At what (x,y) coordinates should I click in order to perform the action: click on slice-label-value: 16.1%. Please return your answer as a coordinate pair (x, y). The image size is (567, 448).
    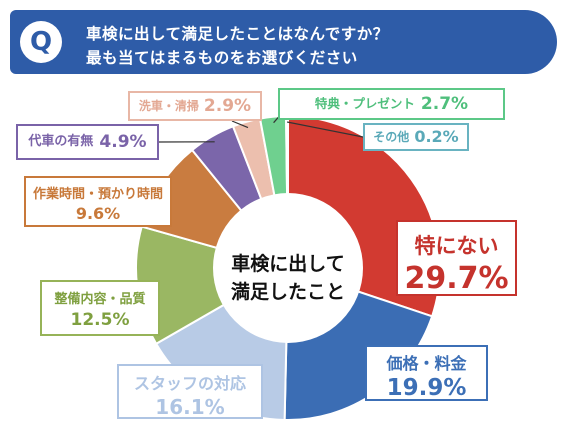
    Looking at the image, I should click on (190, 407).